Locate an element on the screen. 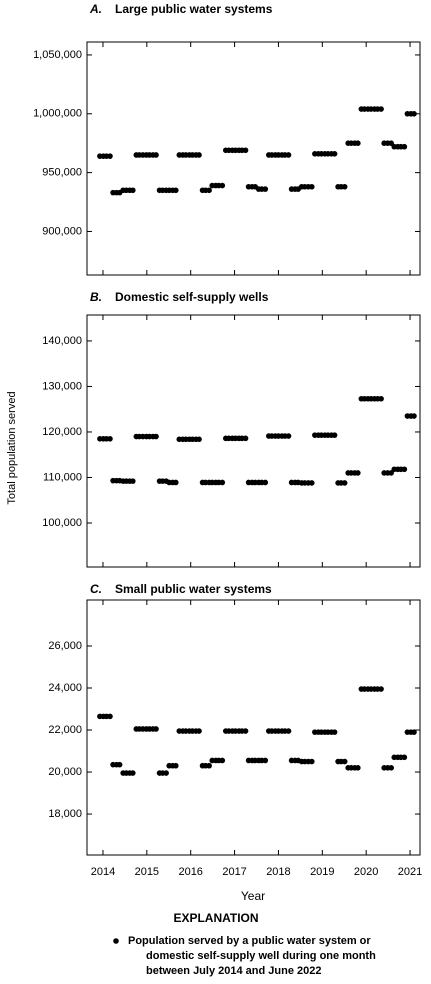 The image size is (431, 984). y-tick-label: 26,000 is located at coordinates (65, 646).